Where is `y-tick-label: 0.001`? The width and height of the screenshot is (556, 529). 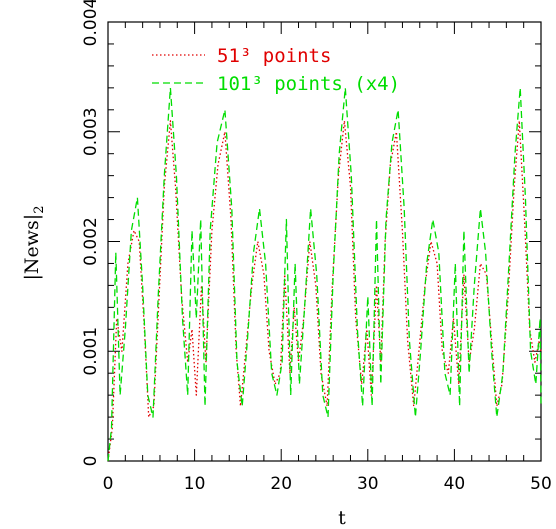 y-tick-label: 0.001 is located at coordinates (91, 351).